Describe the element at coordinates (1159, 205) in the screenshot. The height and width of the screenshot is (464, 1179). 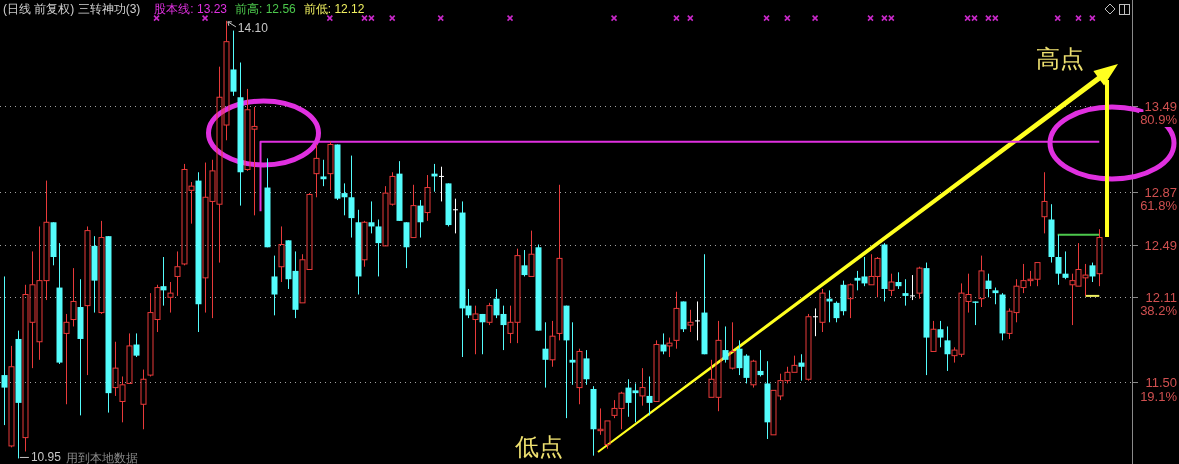
I see `y2-tick-label: 61.8%` at that location.